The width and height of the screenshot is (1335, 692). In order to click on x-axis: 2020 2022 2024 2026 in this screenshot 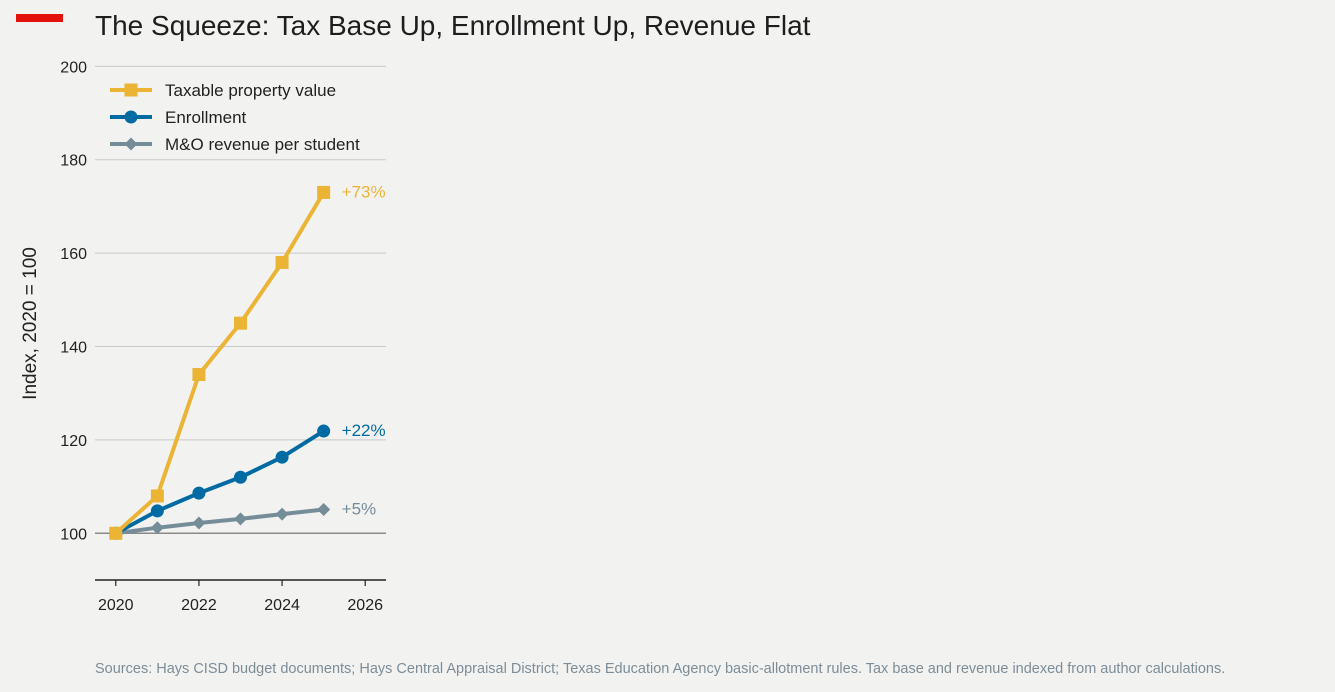, I will do `click(240, 596)`.